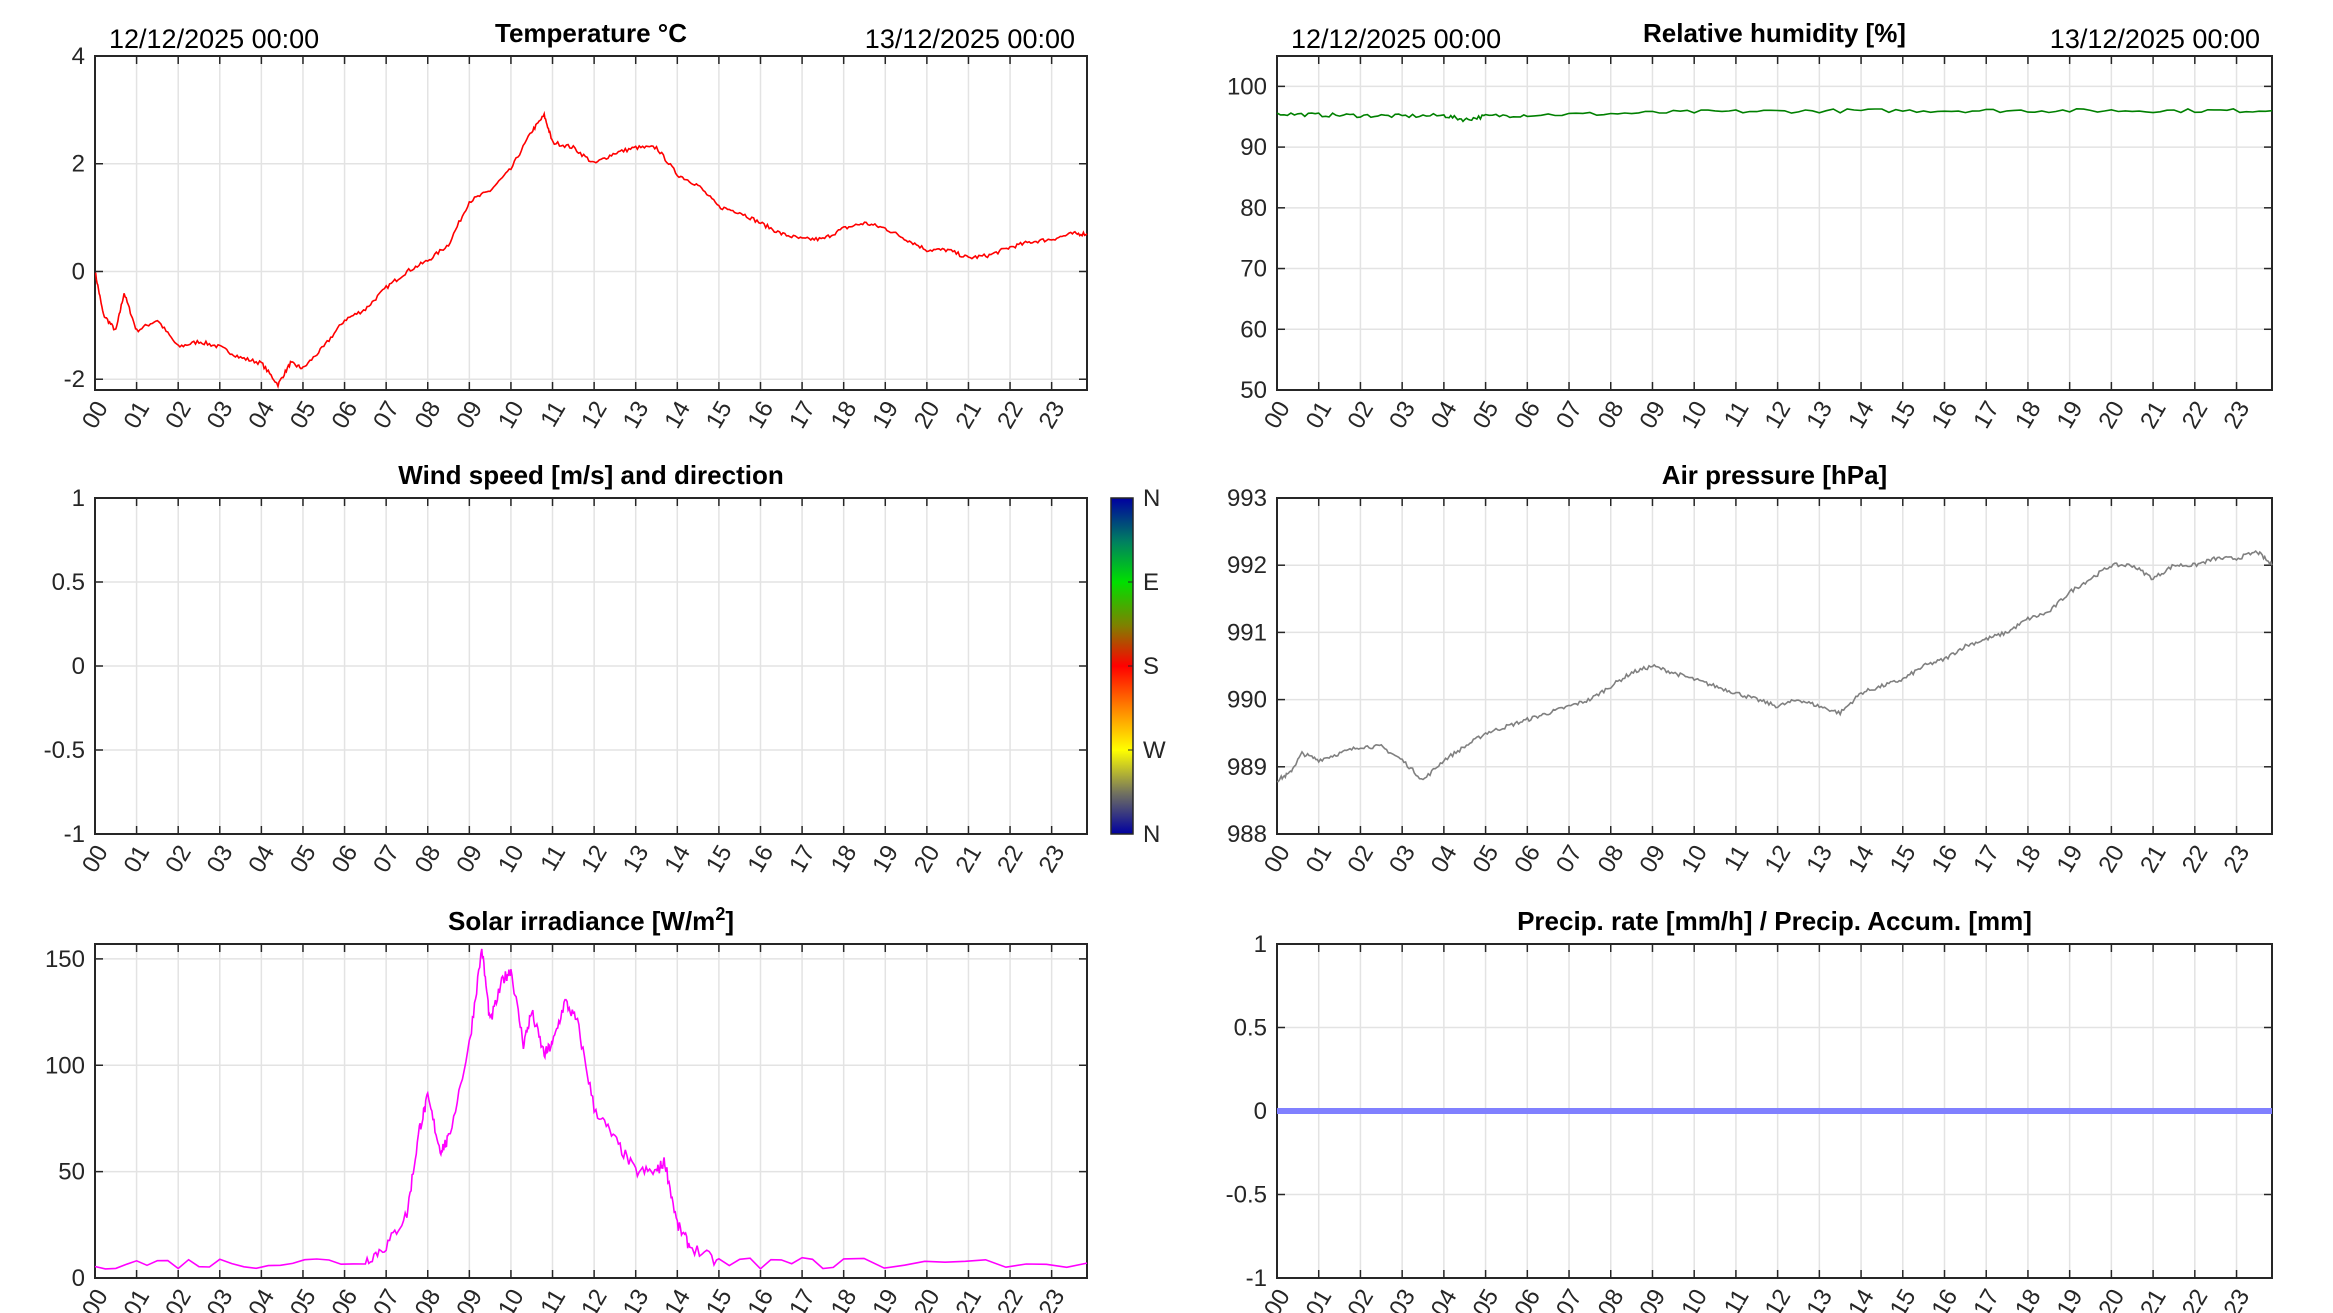 The image size is (2333, 1313). I want to click on chart-title-superscript: 2, so click(720, 914).